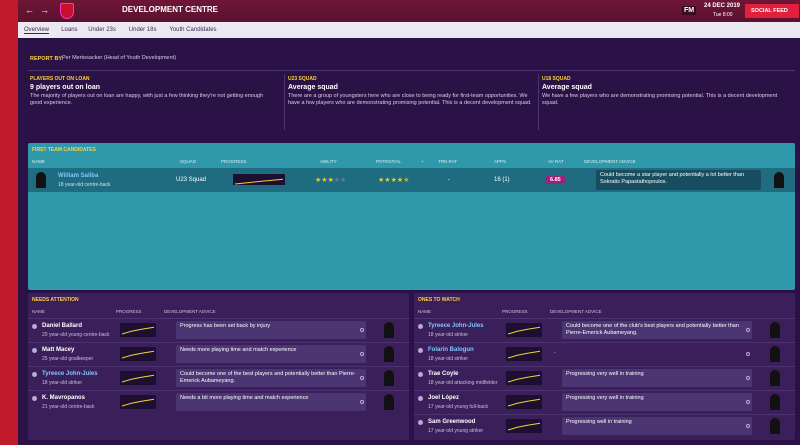  I want to click on training-rating: -, so click(449, 180).